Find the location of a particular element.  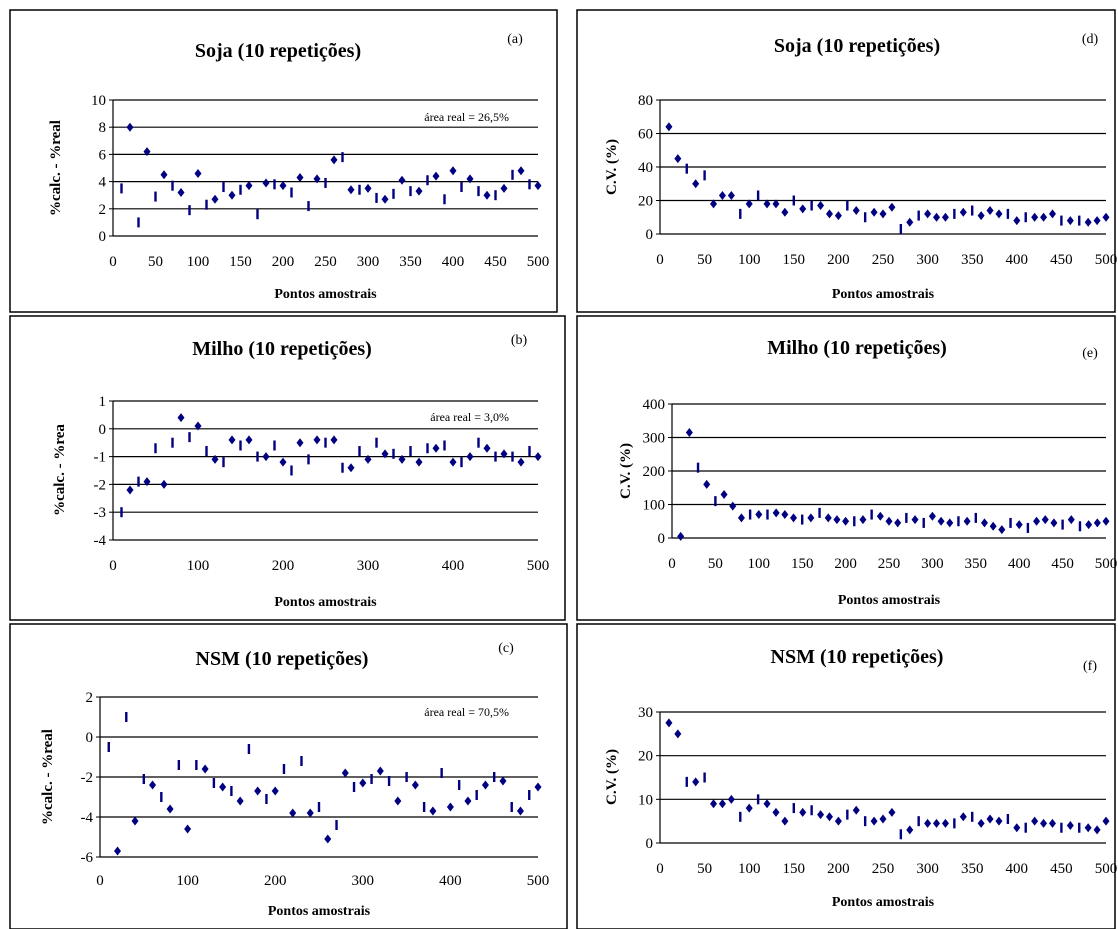

x-tick-label: 100 is located at coordinates (198, 566).